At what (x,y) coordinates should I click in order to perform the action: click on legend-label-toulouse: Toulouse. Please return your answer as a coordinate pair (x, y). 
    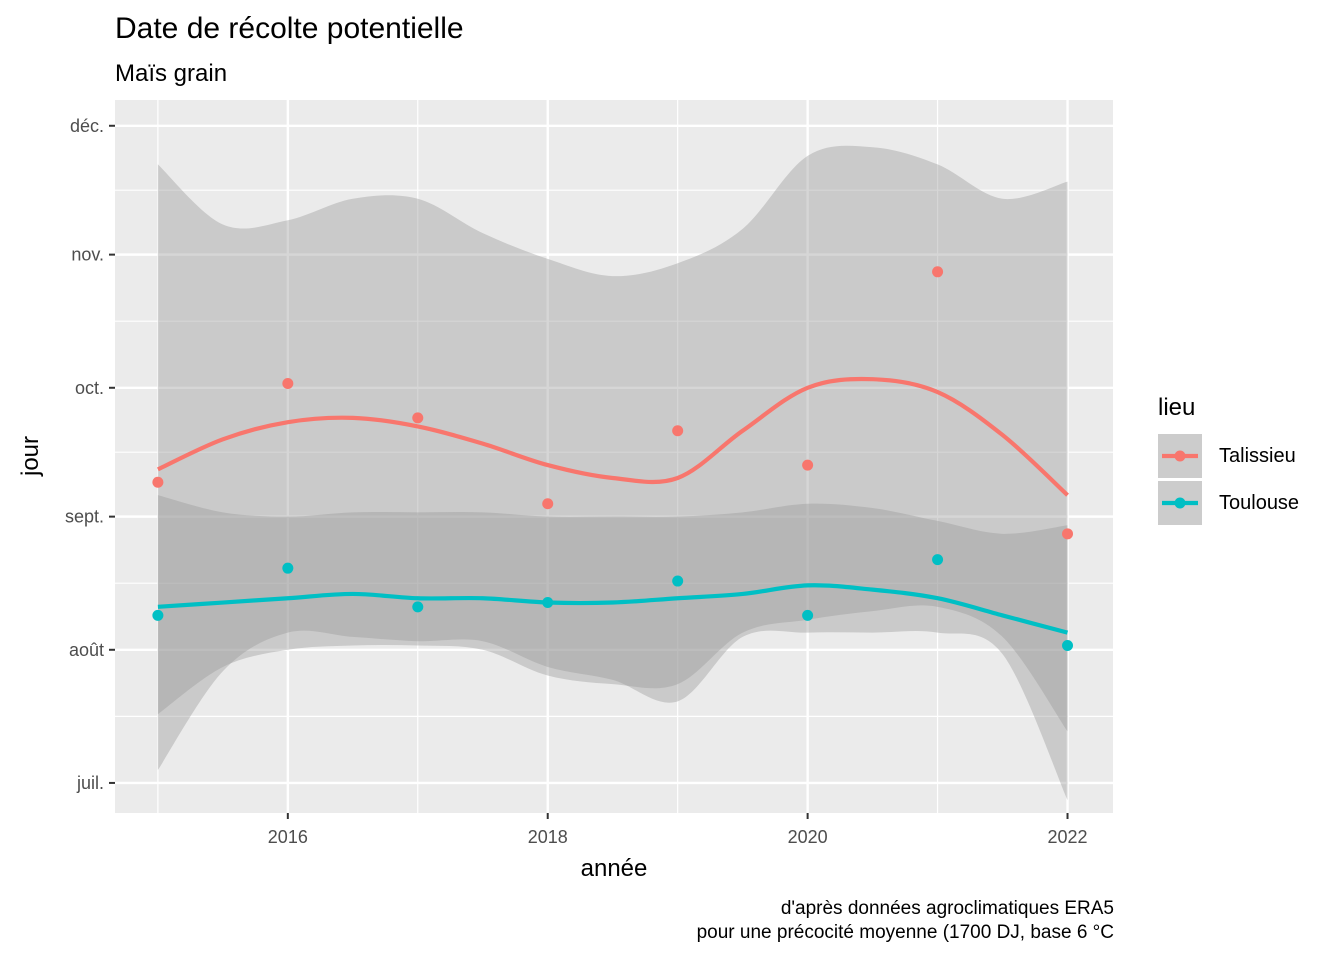
    Looking at the image, I should click on (1259, 503).